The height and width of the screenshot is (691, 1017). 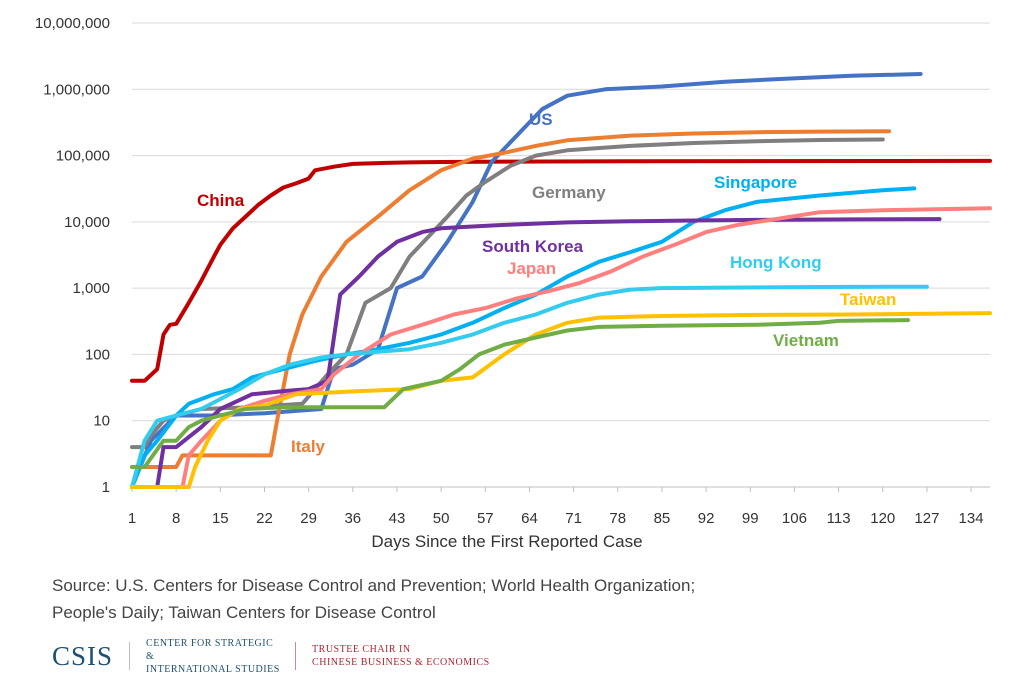 I want to click on label-south-korea: South Korea, so click(x=533, y=246).